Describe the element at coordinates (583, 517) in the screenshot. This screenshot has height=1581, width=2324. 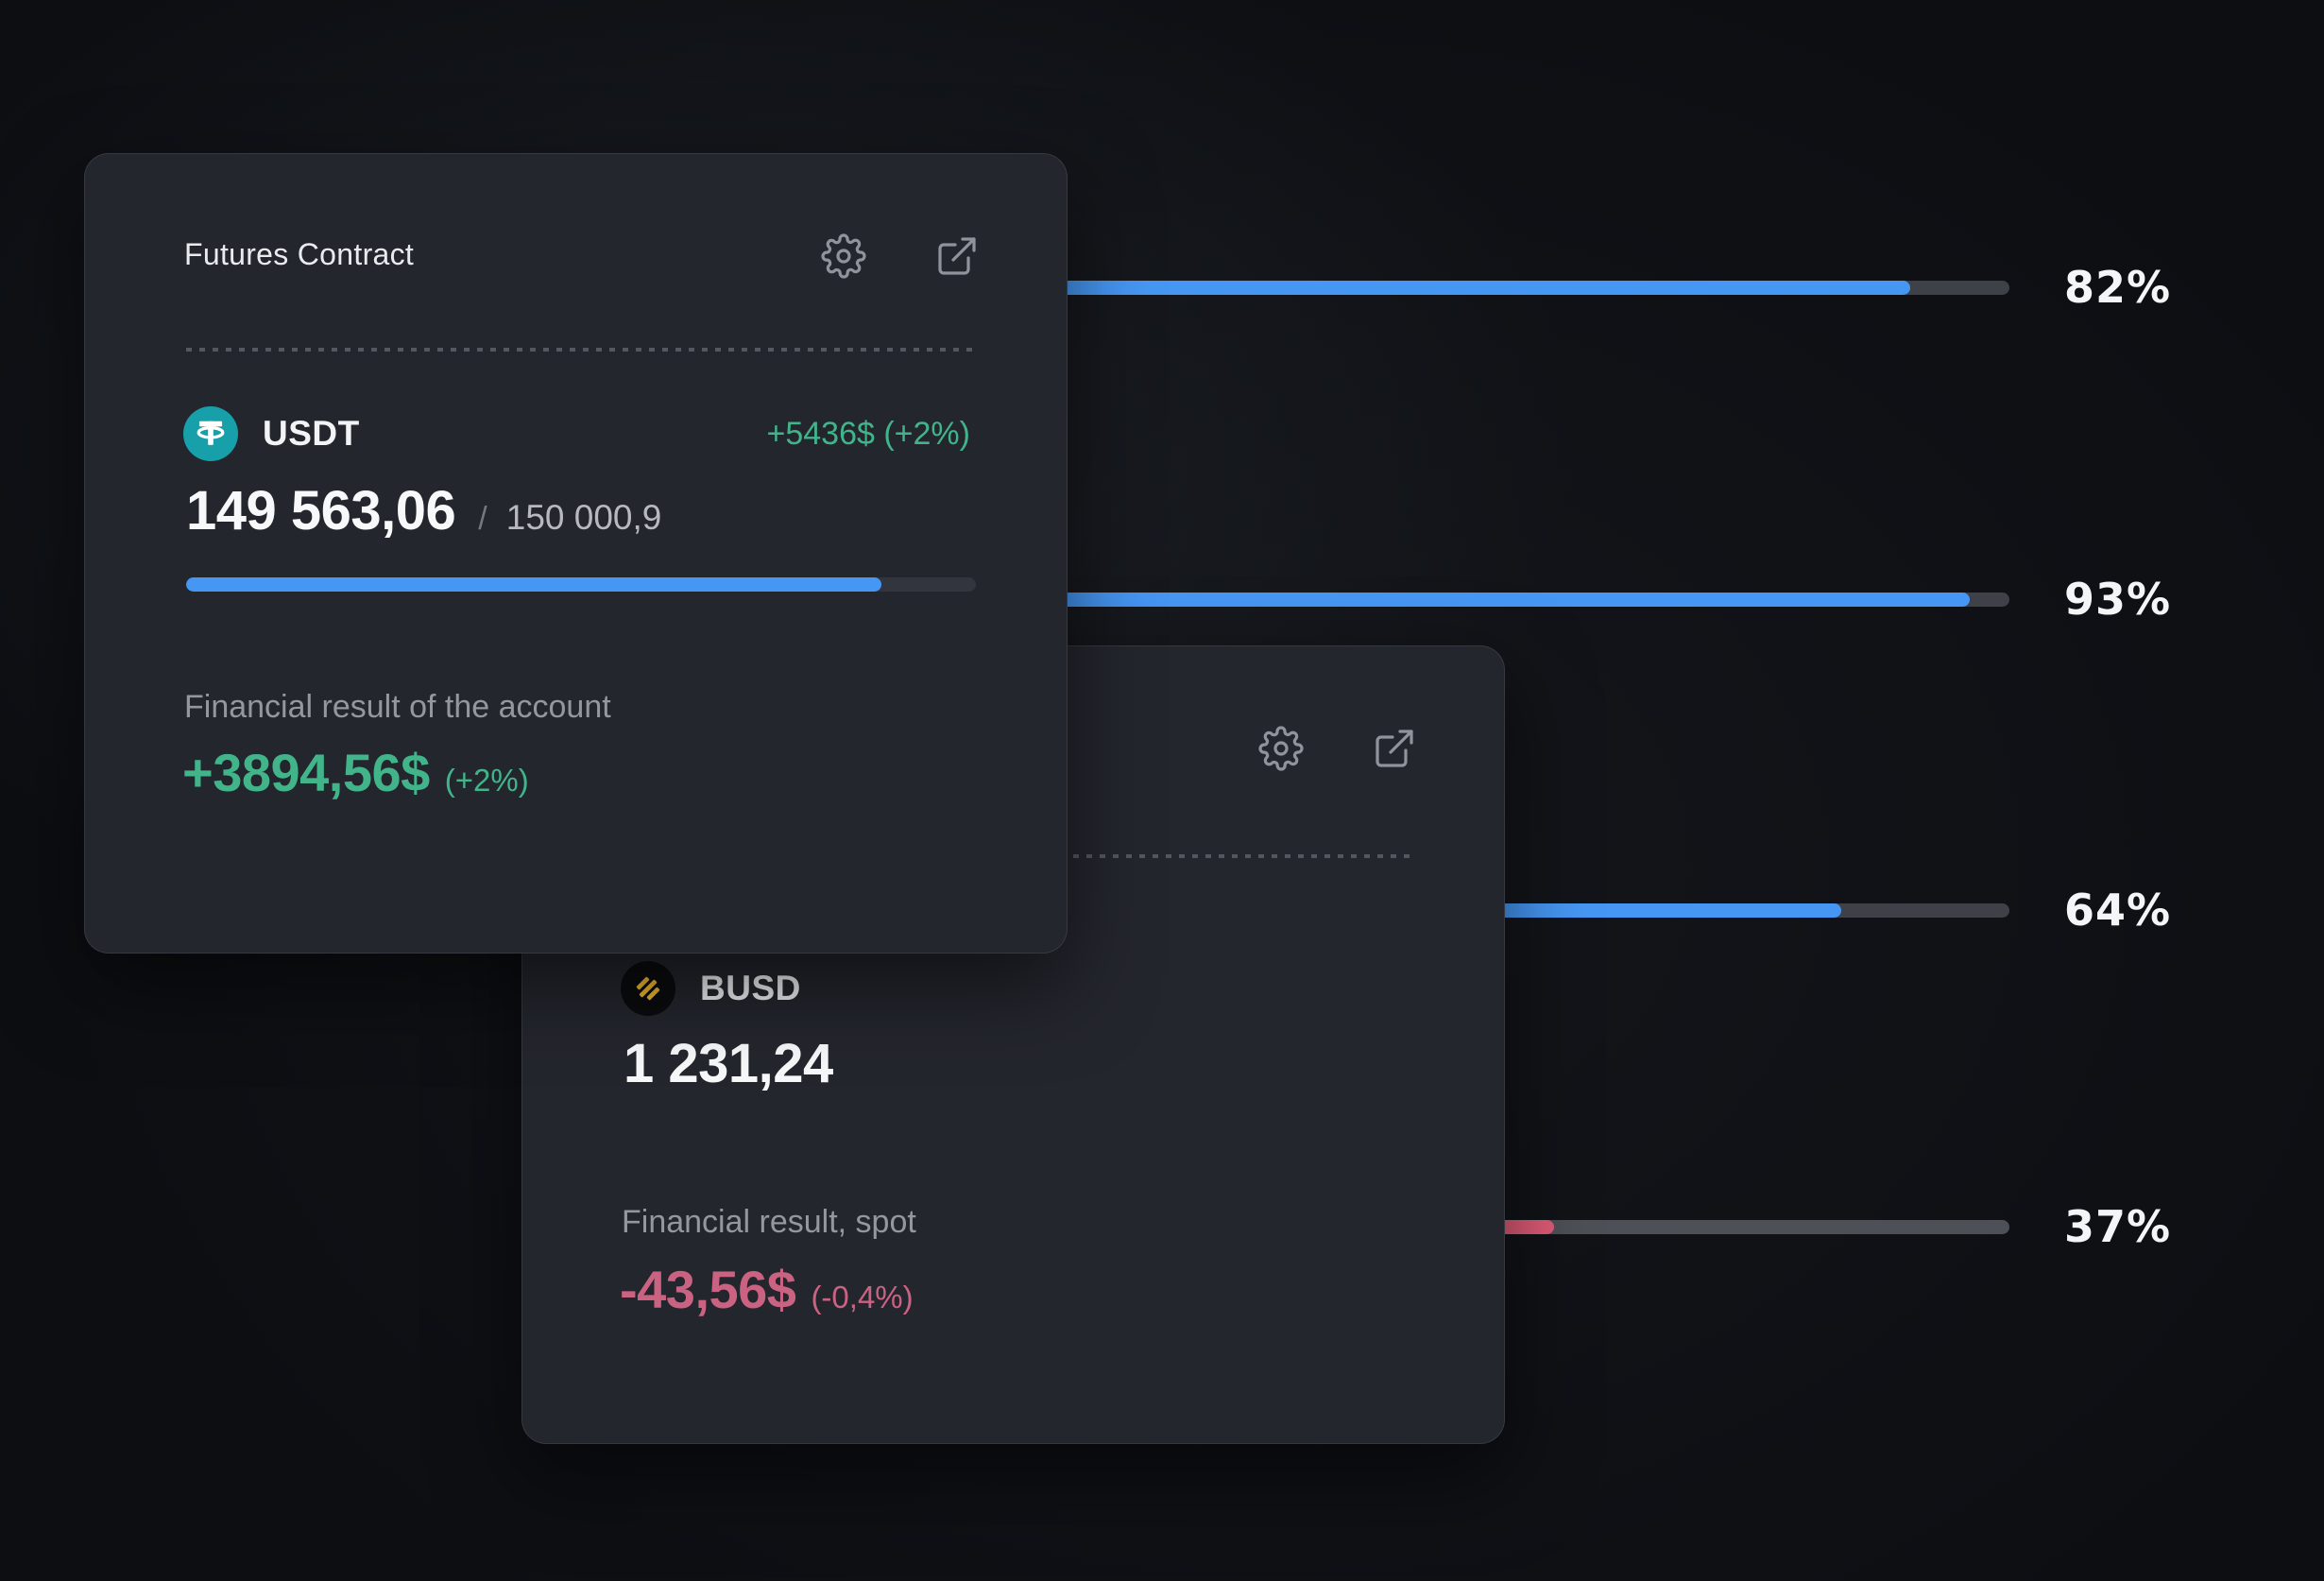
I see `balance-total: 150 000,9` at that location.